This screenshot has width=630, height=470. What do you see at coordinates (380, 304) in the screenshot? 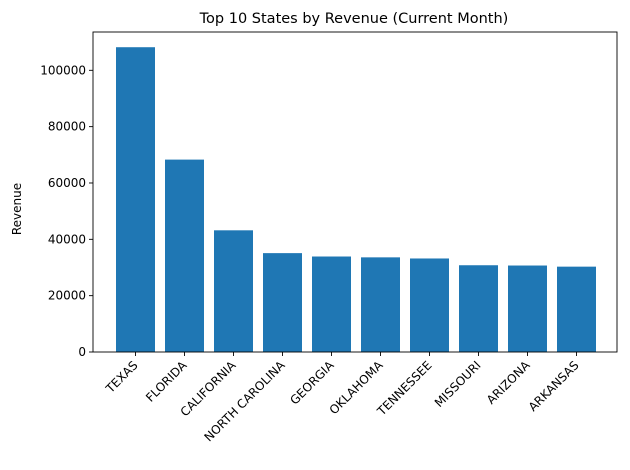
I see `bar-oklahoma` at bounding box center [380, 304].